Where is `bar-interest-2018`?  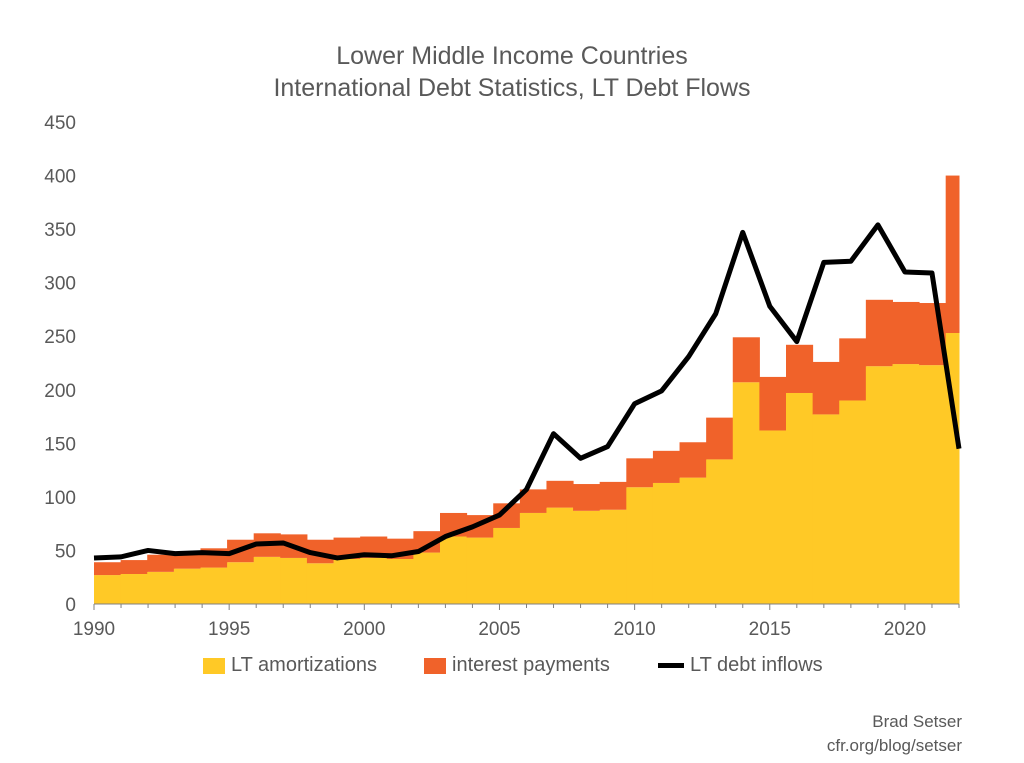 bar-interest-2018 is located at coordinates (853, 369).